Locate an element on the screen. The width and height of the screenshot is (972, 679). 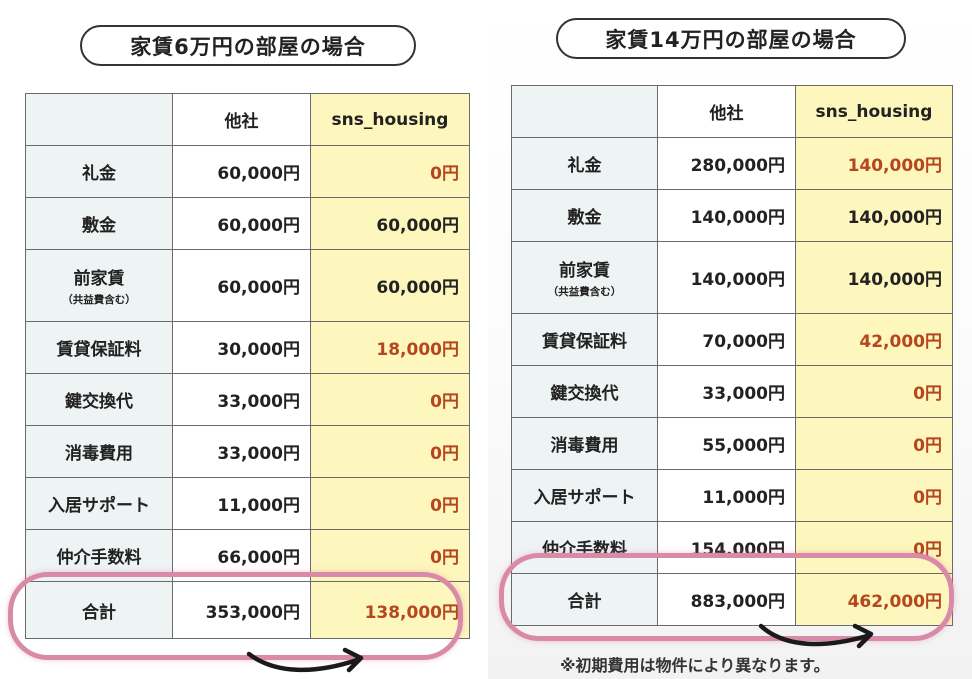
footnote: ※初期費用は物件により異なります。 is located at coordinates (695, 665).